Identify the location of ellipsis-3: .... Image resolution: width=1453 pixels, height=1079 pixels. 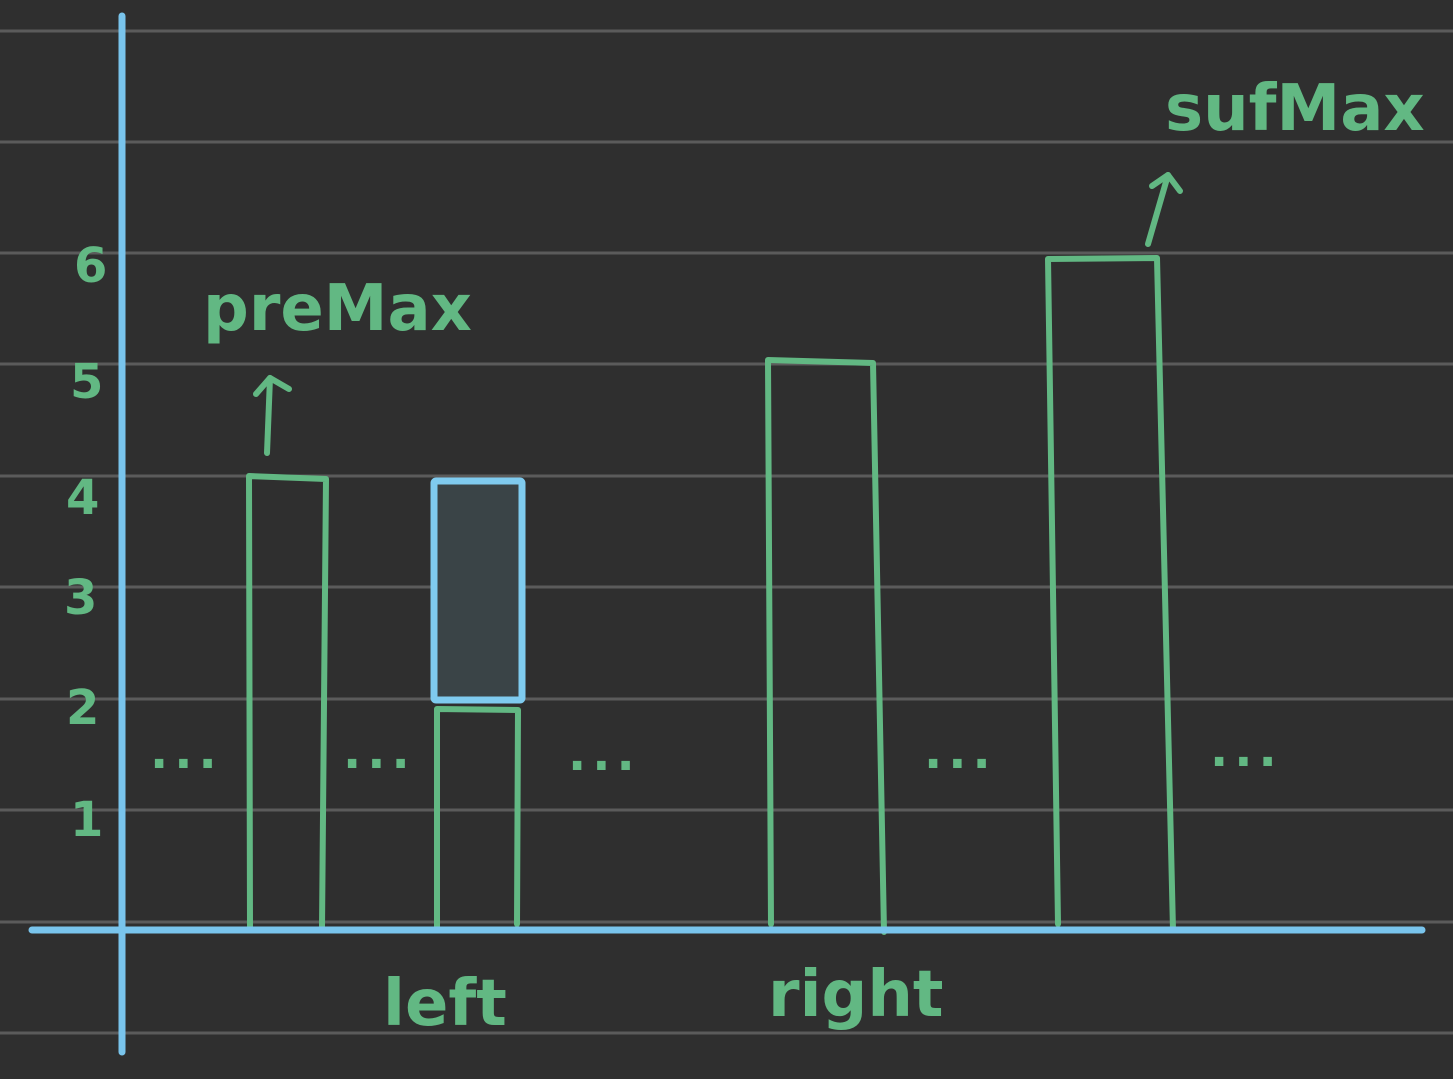
(604, 754).